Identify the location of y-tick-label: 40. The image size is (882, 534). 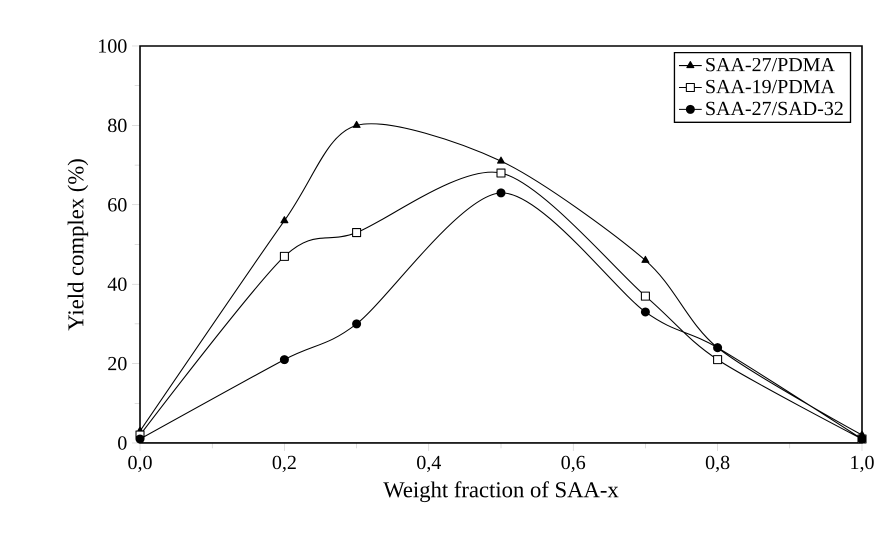
(117, 284).